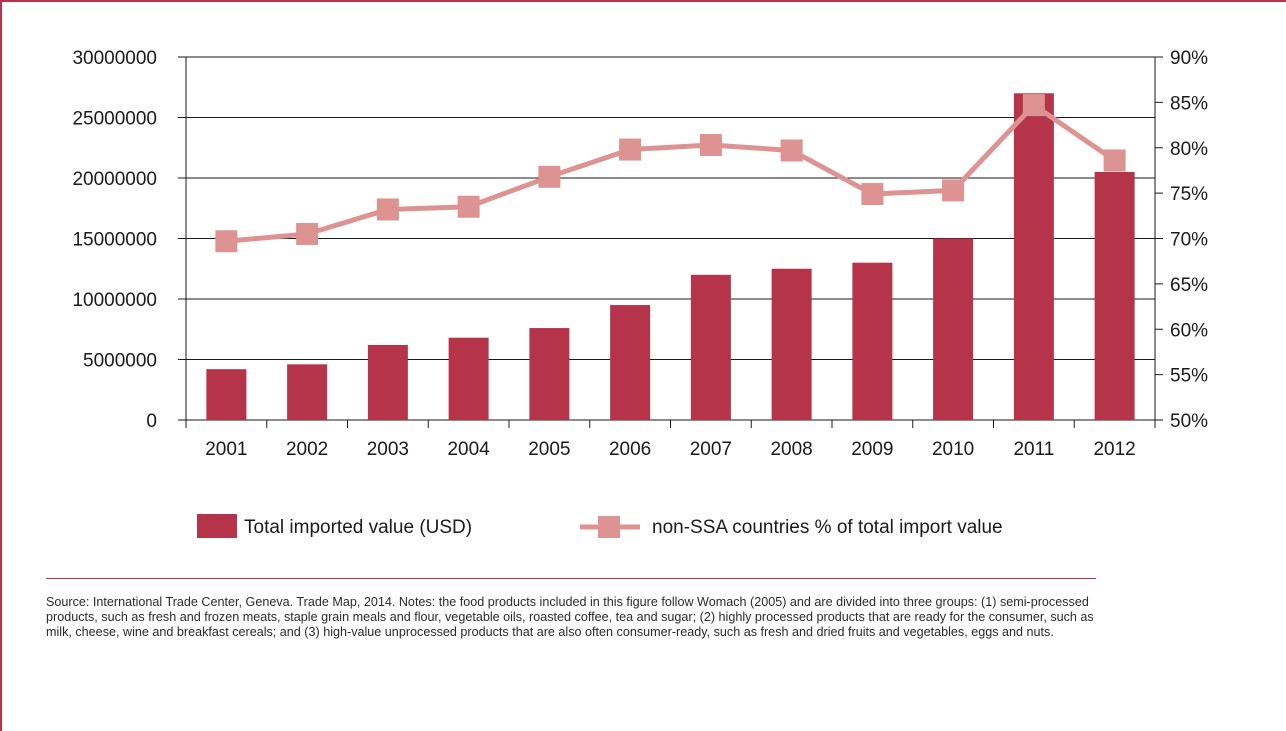 The image size is (1286, 731). Describe the element at coordinates (1189, 194) in the screenshot. I see `y-right-tick-label: 75%` at that location.